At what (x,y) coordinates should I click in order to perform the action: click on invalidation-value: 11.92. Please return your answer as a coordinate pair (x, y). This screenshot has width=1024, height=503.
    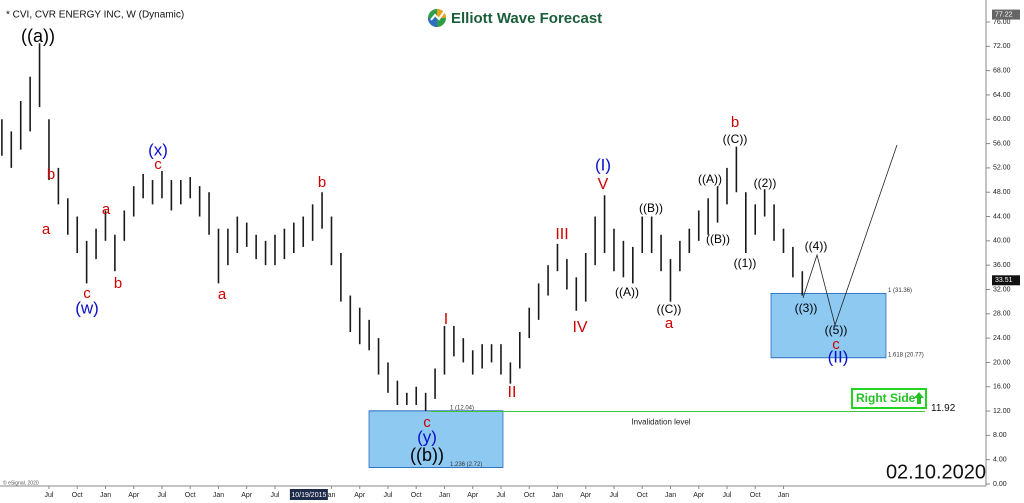
    Looking at the image, I should click on (943, 408).